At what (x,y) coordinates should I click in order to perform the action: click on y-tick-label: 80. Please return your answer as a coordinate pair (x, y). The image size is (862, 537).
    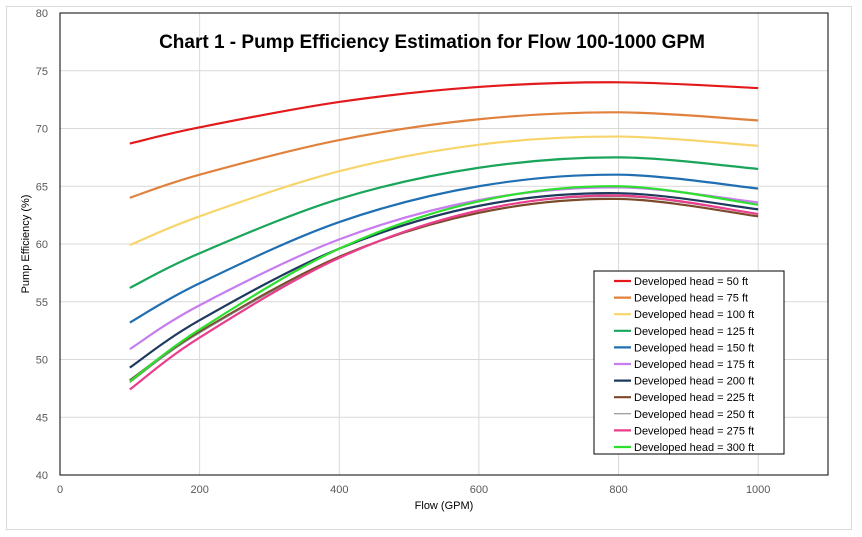
    Looking at the image, I should click on (42, 14).